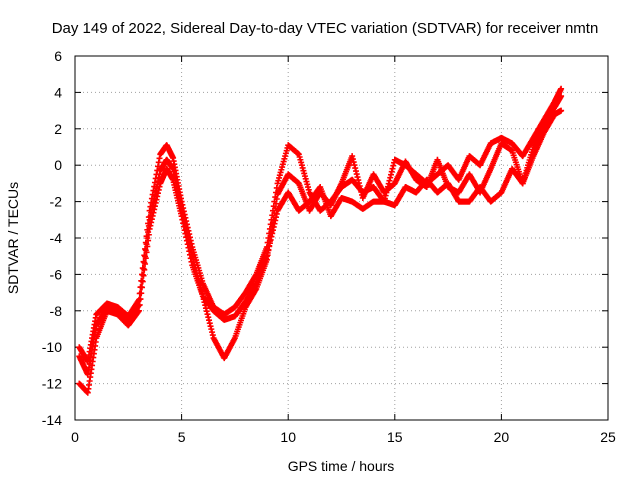  Describe the element at coordinates (395, 437) in the screenshot. I see `x-tick-label: 15` at that location.